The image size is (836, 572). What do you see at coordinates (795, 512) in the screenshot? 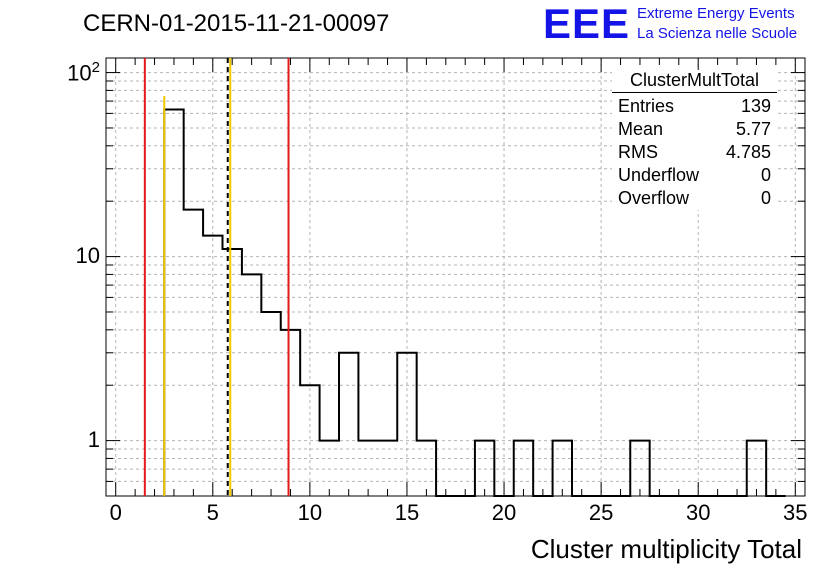
I see `x-tick-label: 35` at bounding box center [795, 512].